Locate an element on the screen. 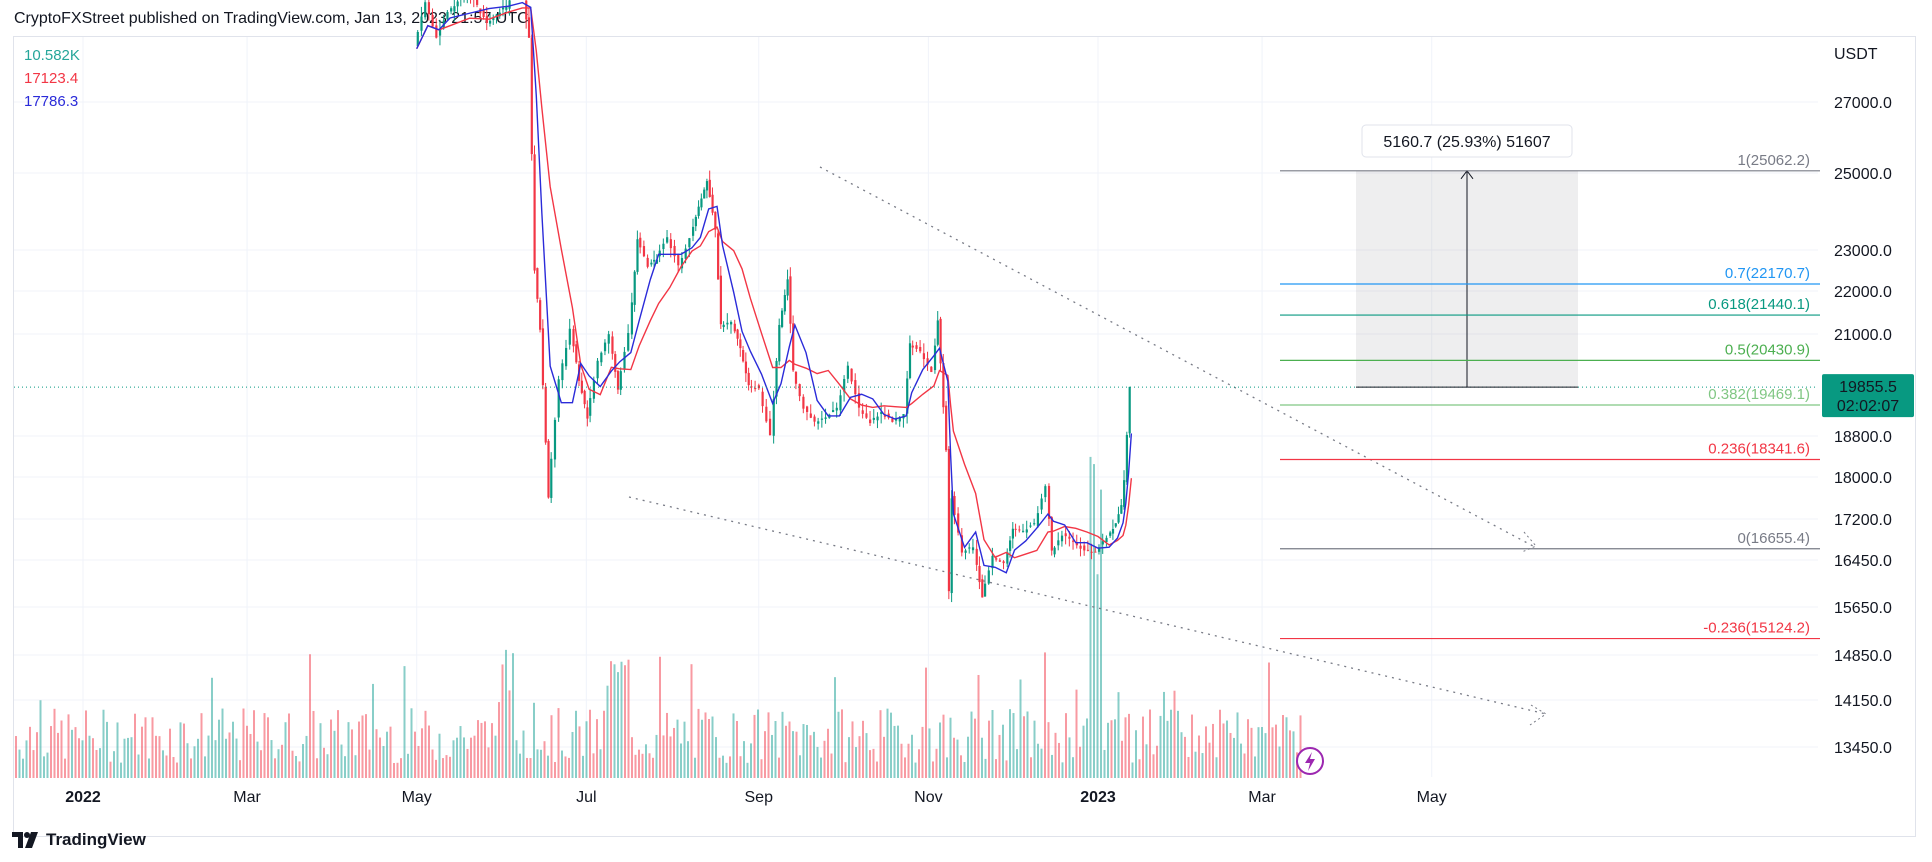  y-tick-label: 21000.0 is located at coordinates (1863, 335).